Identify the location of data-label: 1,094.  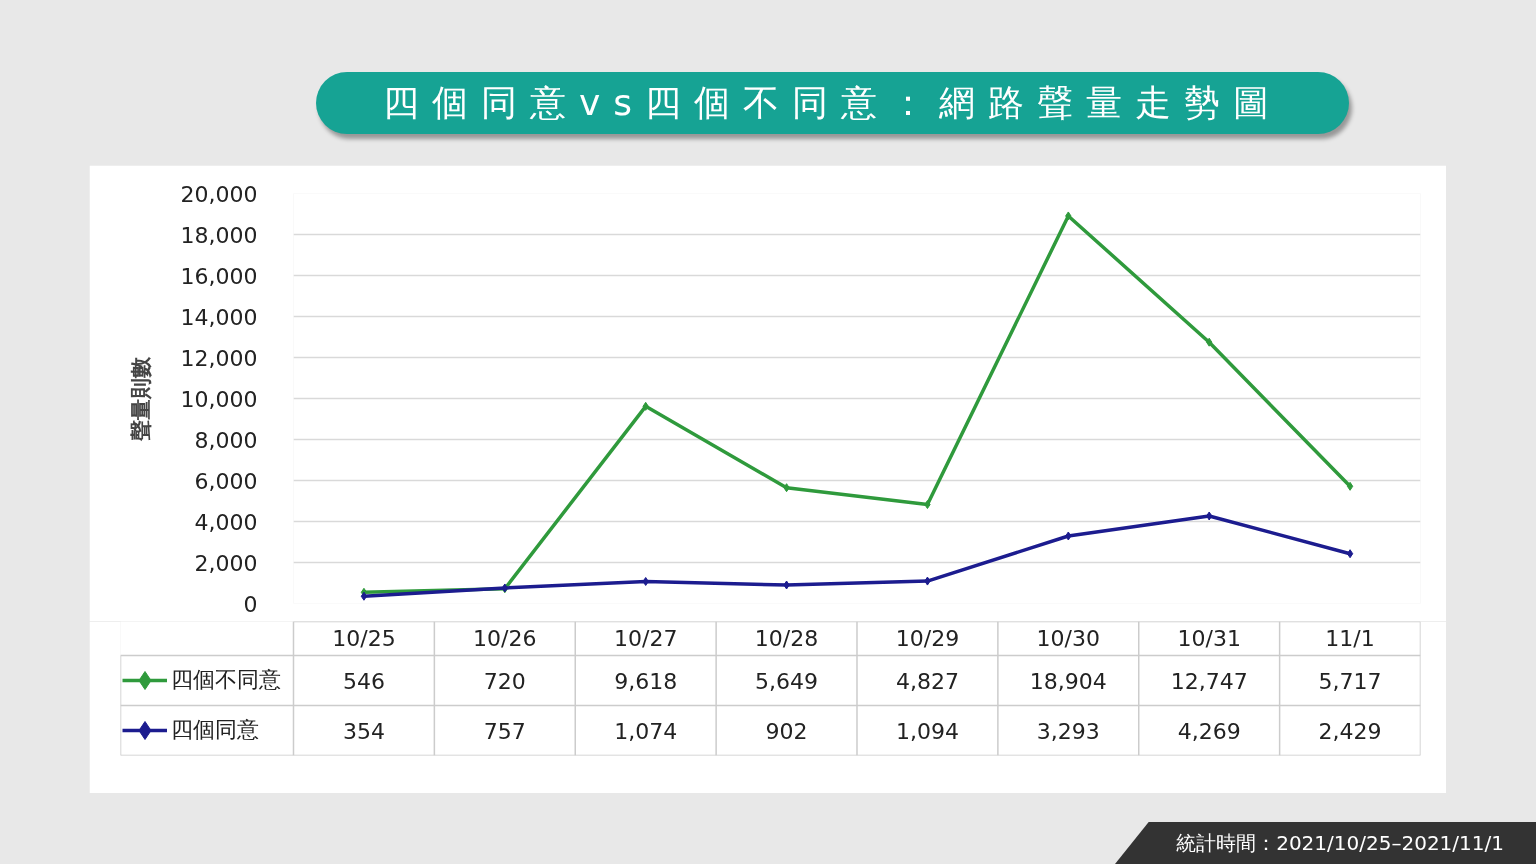
(927, 731).